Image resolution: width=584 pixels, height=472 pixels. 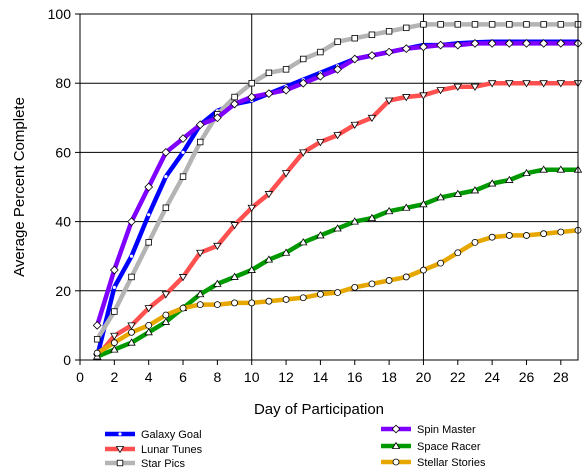 What do you see at coordinates (149, 377) in the screenshot?
I see `x-tick-label: 4` at bounding box center [149, 377].